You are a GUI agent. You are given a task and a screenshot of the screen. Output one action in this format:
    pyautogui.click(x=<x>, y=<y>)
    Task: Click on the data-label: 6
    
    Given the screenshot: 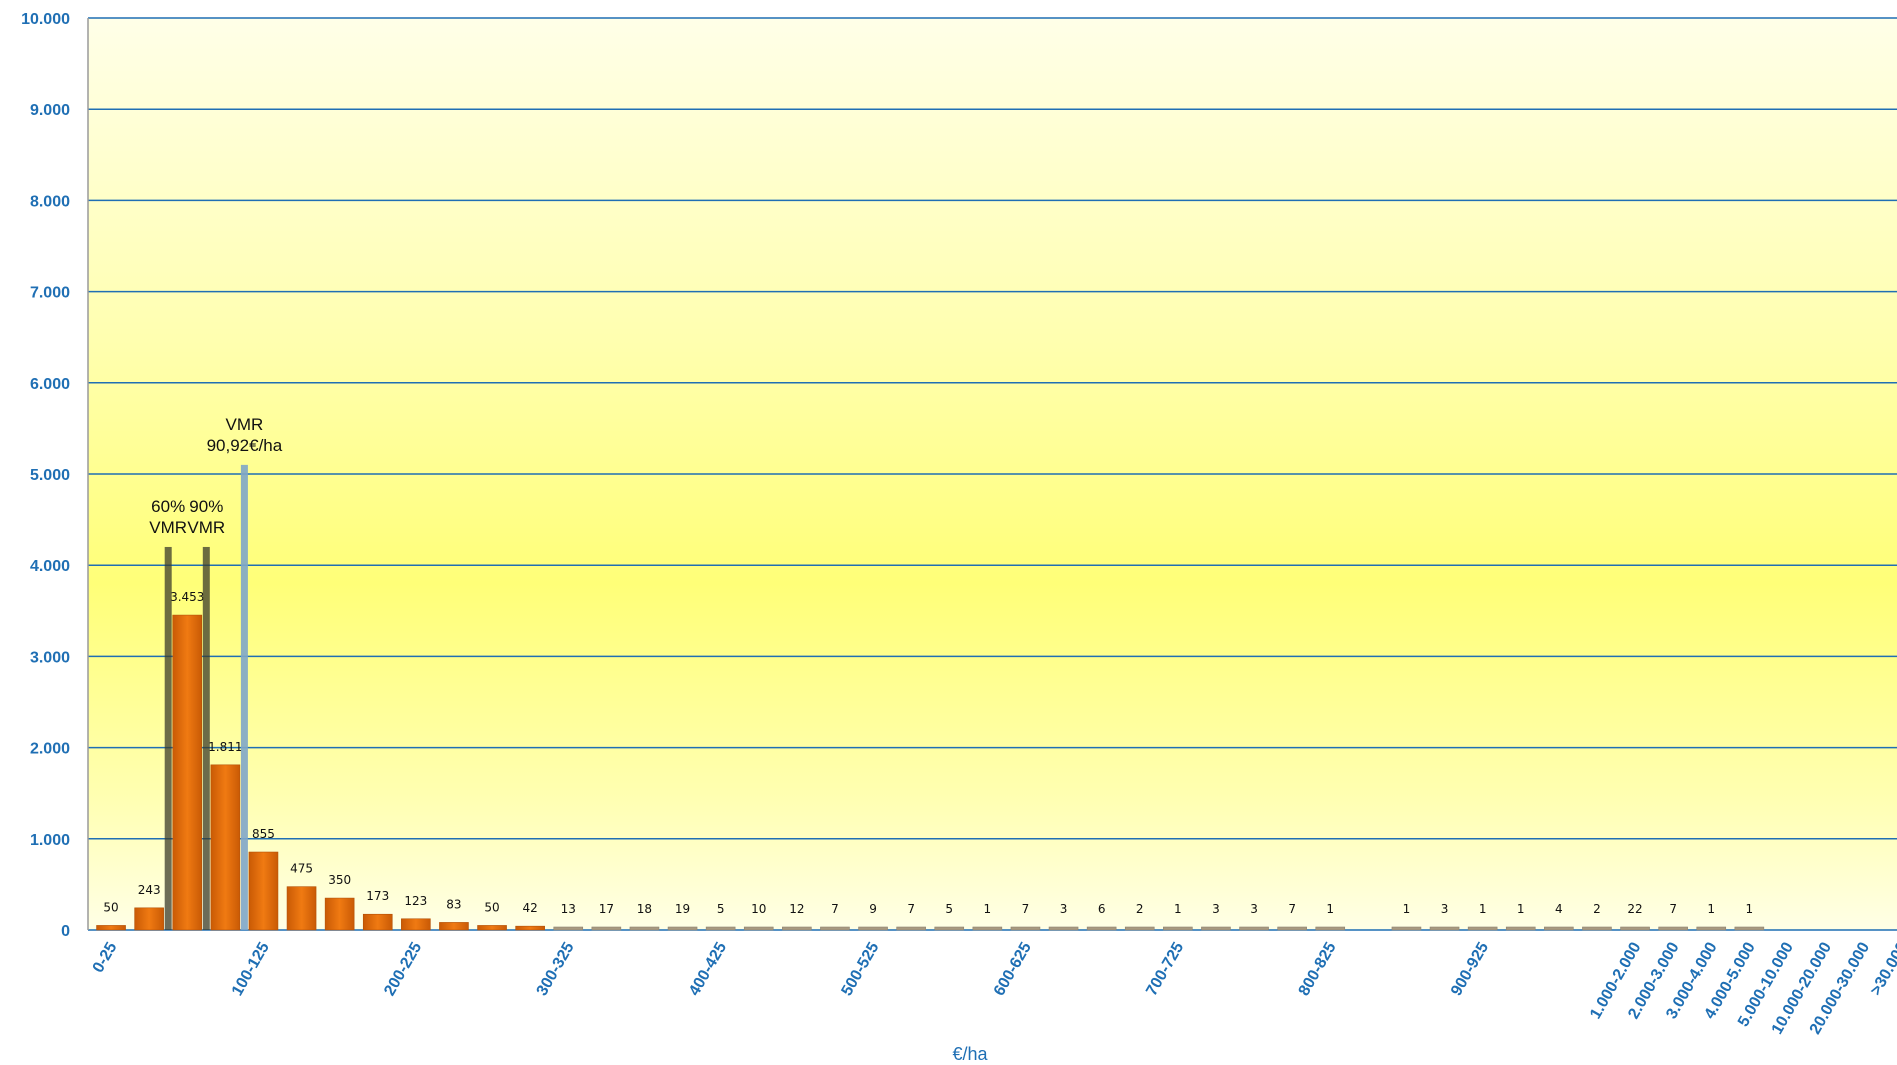 What is the action you would take?
    pyautogui.click(x=1102, y=909)
    